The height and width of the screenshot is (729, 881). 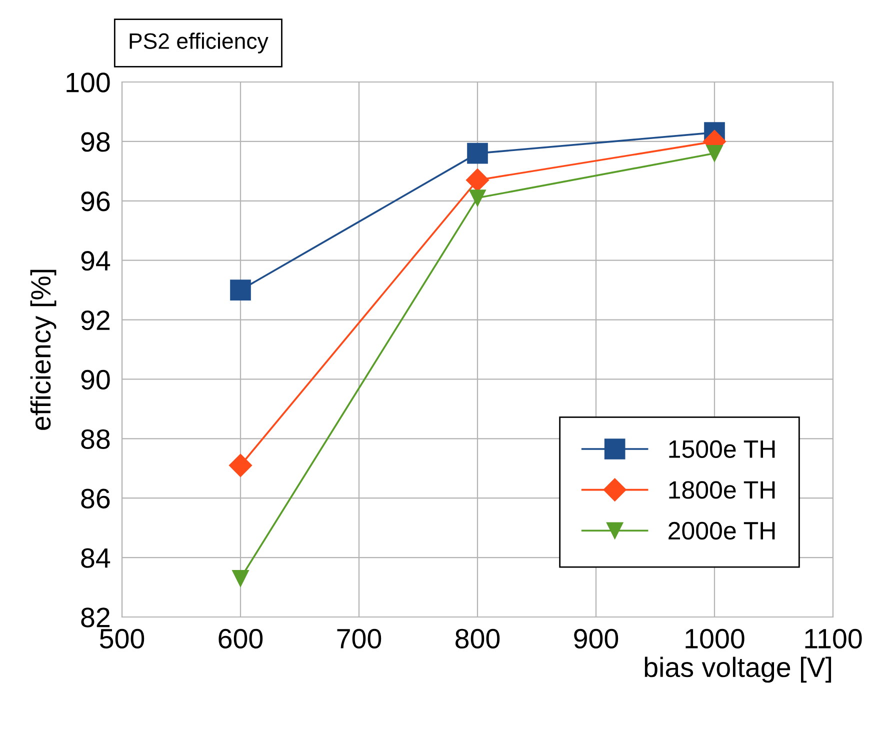 I want to click on y-tick-label: 86, so click(x=95, y=498).